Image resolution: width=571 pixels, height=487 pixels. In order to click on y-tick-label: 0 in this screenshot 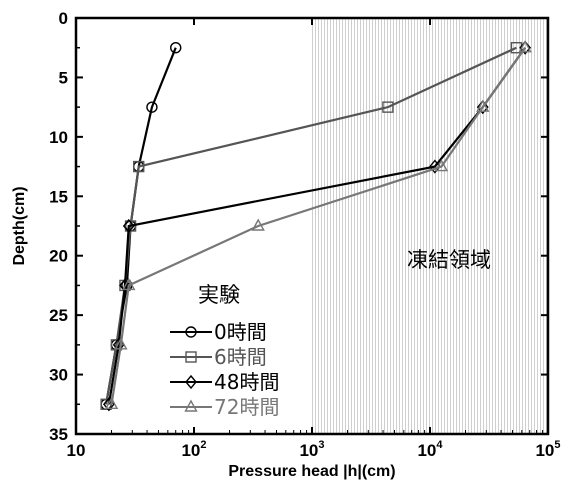, I will do `click(63, 18)`.